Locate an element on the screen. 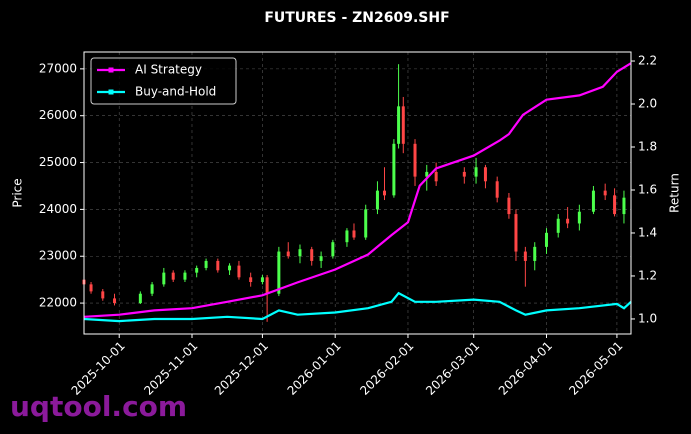 Image resolution: width=691 pixels, height=434 pixels. y-tick-label: 23000 is located at coordinates (58, 256).